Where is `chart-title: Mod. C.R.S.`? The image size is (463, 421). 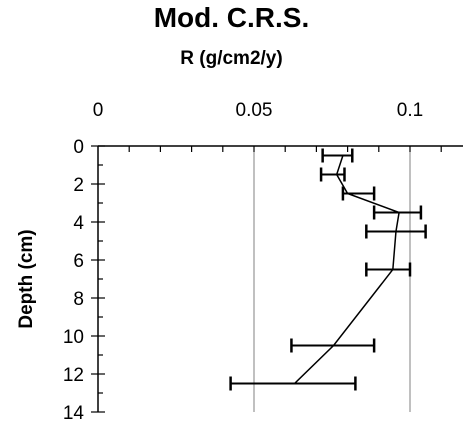 chart-title: Mod. C.R.S. is located at coordinates (231, 17).